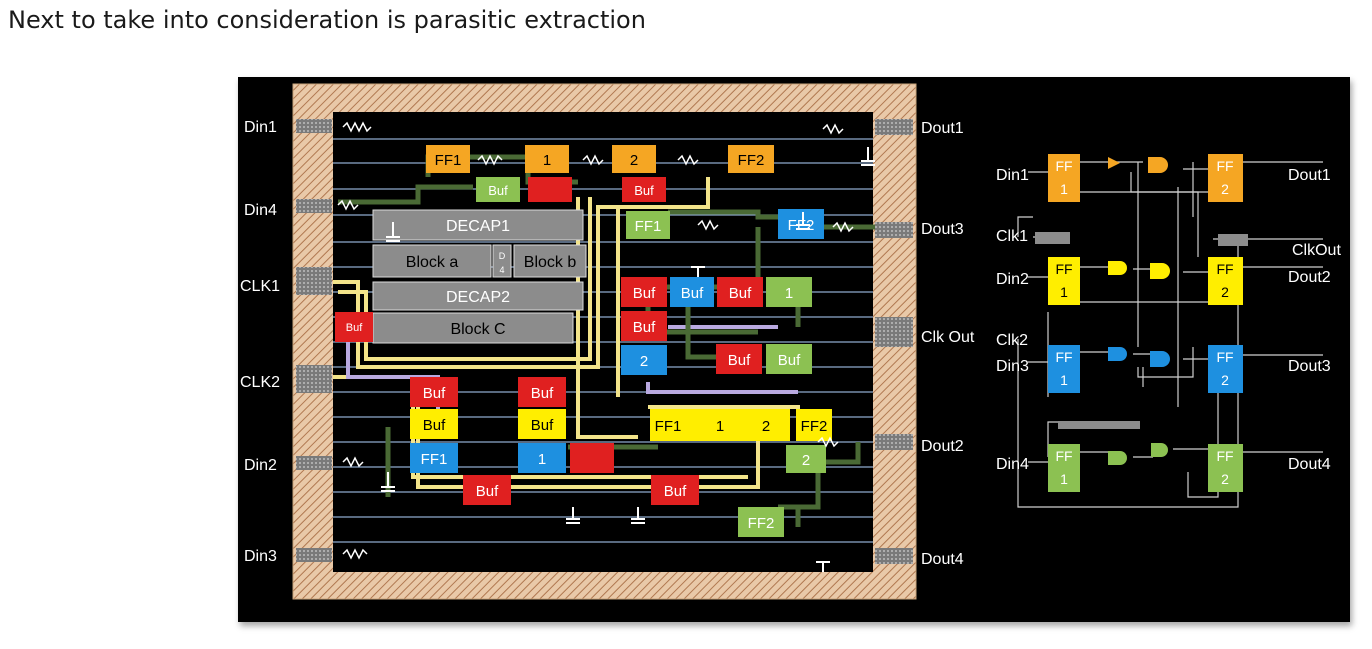  I want to click on schematic-gates, so click(1139, 311).